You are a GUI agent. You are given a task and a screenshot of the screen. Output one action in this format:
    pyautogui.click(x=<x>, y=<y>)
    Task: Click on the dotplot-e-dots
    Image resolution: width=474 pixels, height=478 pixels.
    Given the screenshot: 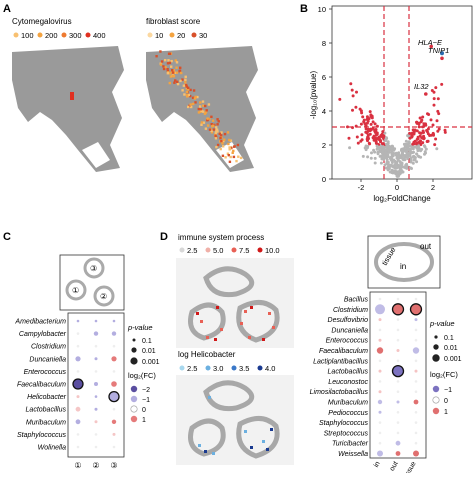 What is the action you would take?
    pyautogui.click(x=399, y=377)
    